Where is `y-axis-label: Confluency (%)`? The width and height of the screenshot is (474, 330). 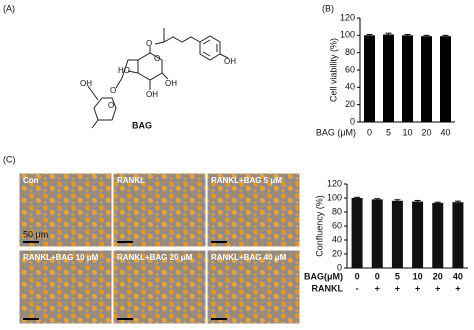
y-axis-label: Confluency (%) is located at coordinates (319, 226).